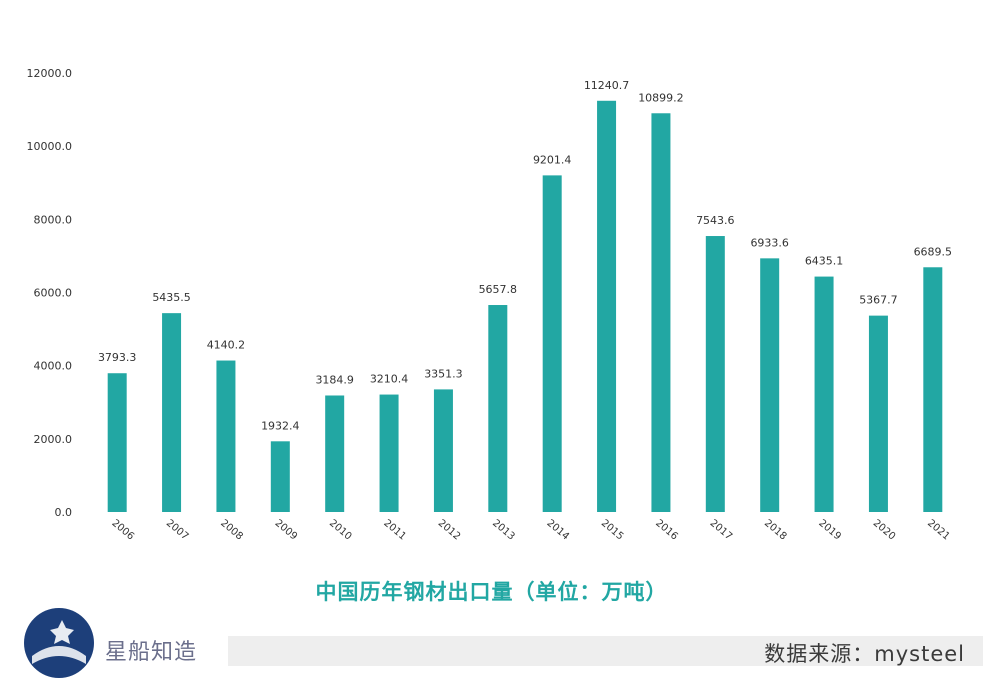  What do you see at coordinates (226, 345) in the screenshot?
I see `data-label-2008: 4140.2` at bounding box center [226, 345].